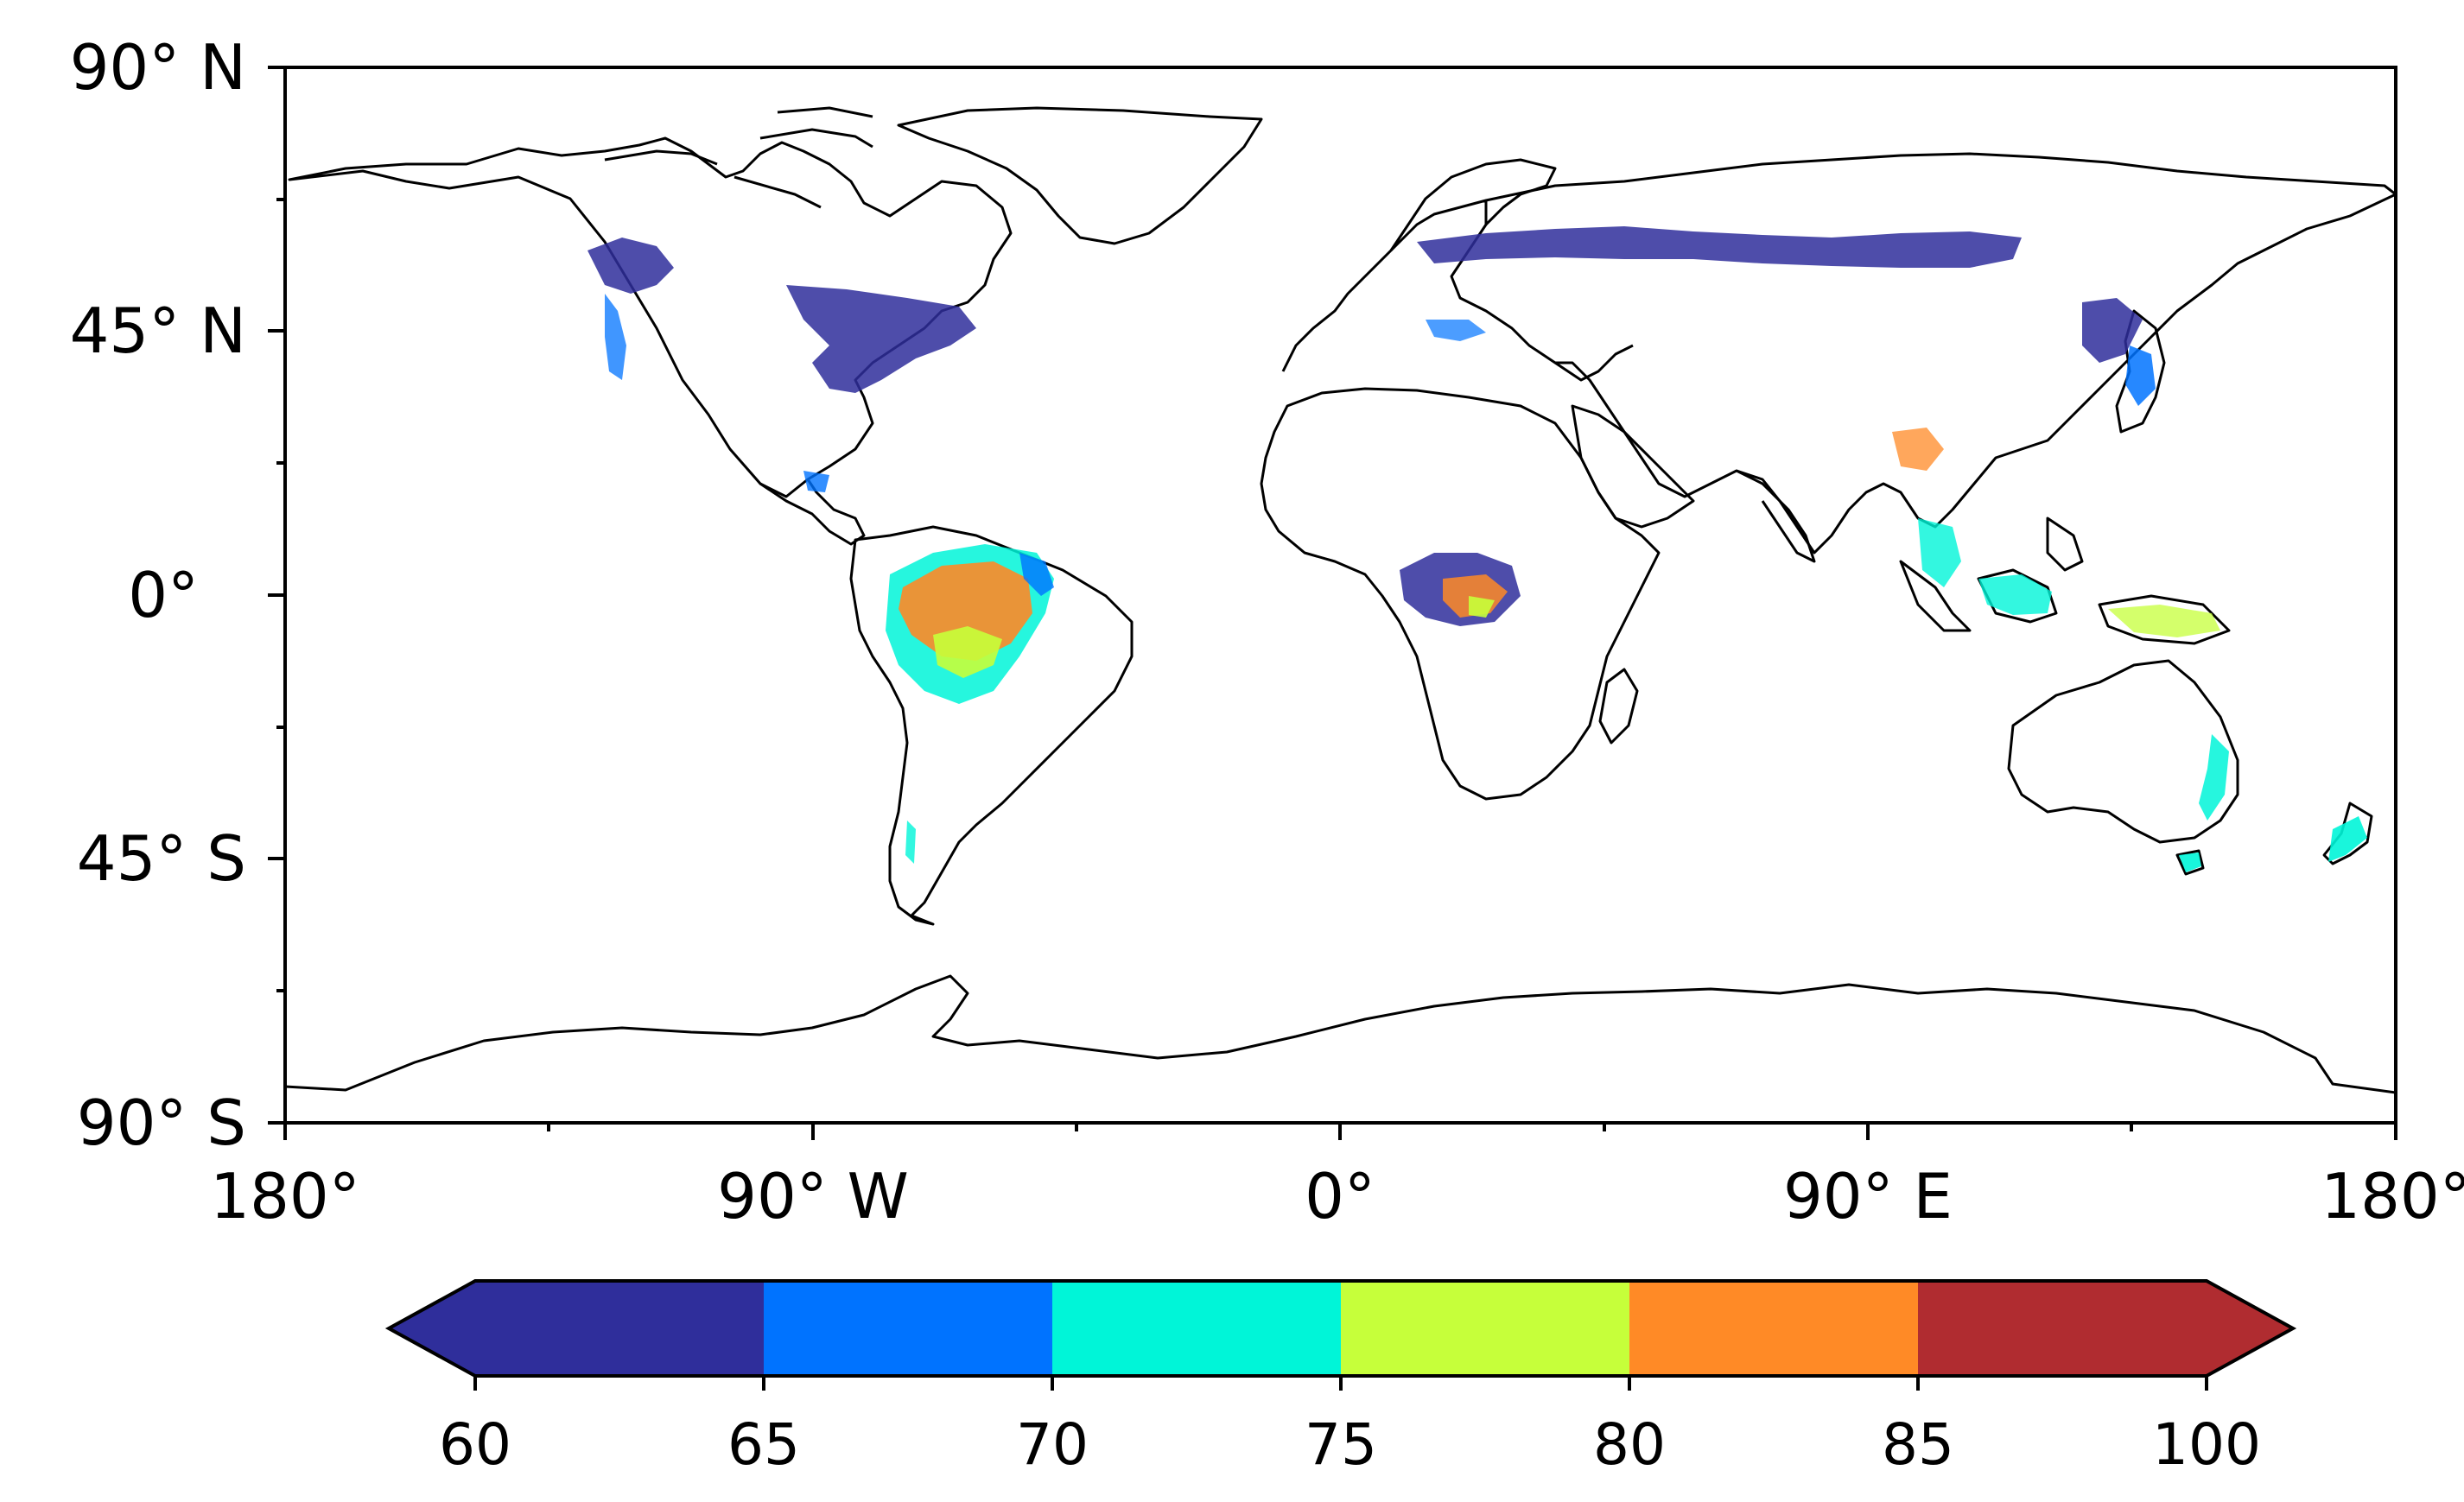 The width and height of the screenshot is (2464, 1502). What do you see at coordinates (158, 67) in the screenshot?
I see `lat-label-90n: 90° N` at bounding box center [158, 67].